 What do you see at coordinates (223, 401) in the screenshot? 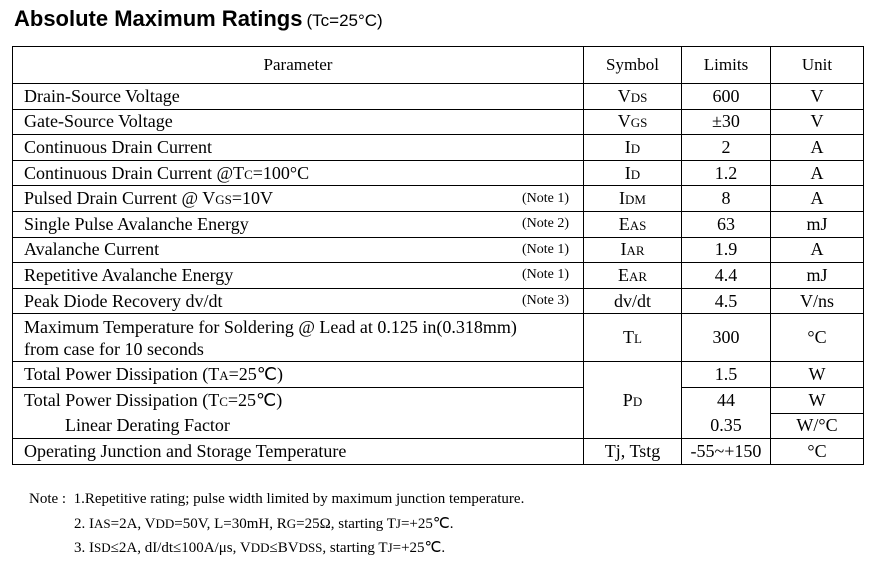
I see `param-sub: C` at bounding box center [223, 401].